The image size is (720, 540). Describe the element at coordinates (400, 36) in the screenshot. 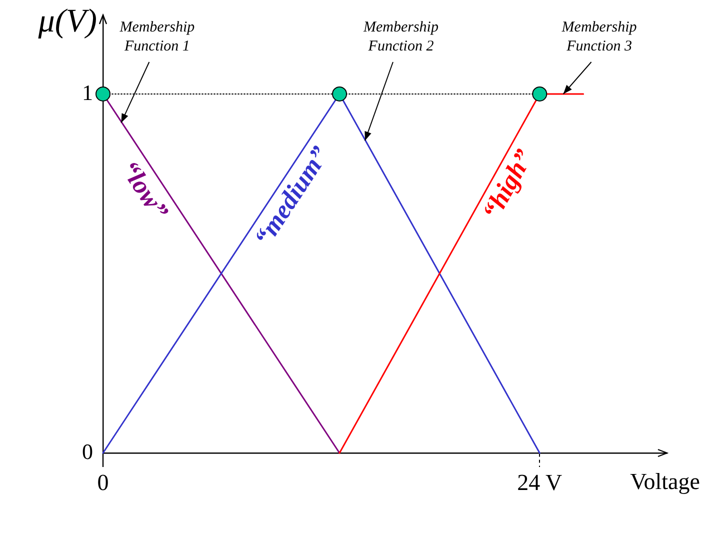

I see `annotation: Membership Function 2` at that location.